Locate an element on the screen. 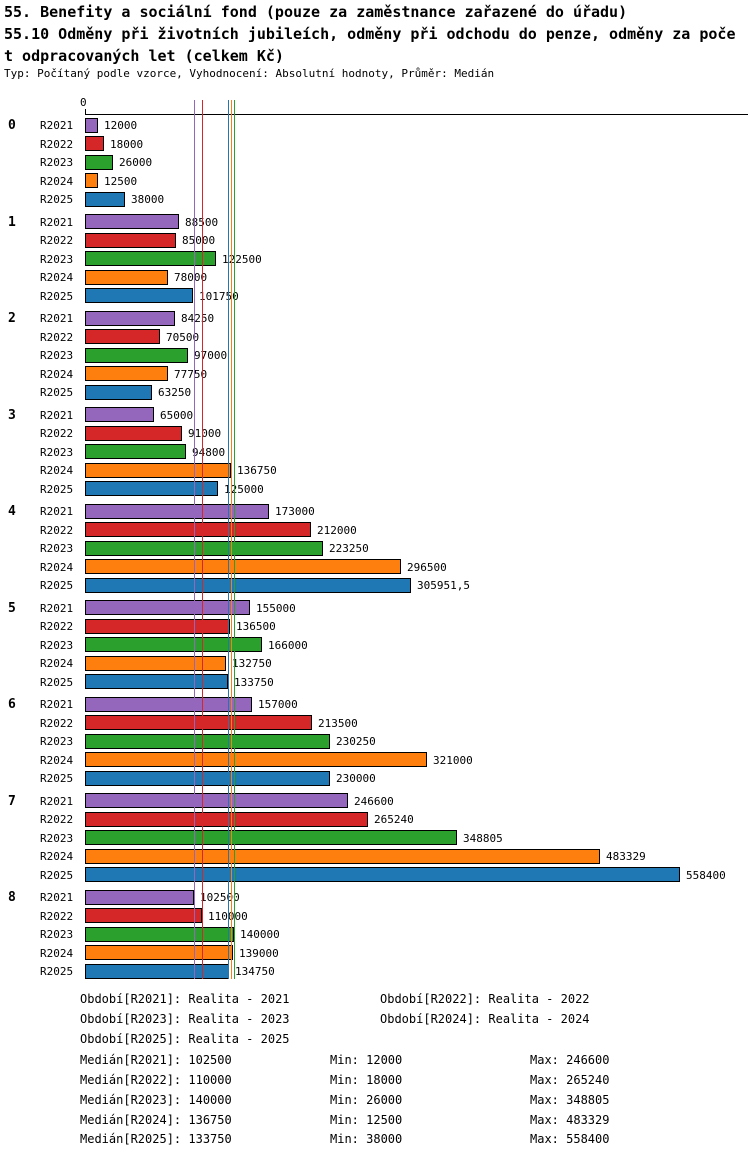 This screenshot has width=750, height=1158. bar-value-label: 88500 is located at coordinates (201, 222).